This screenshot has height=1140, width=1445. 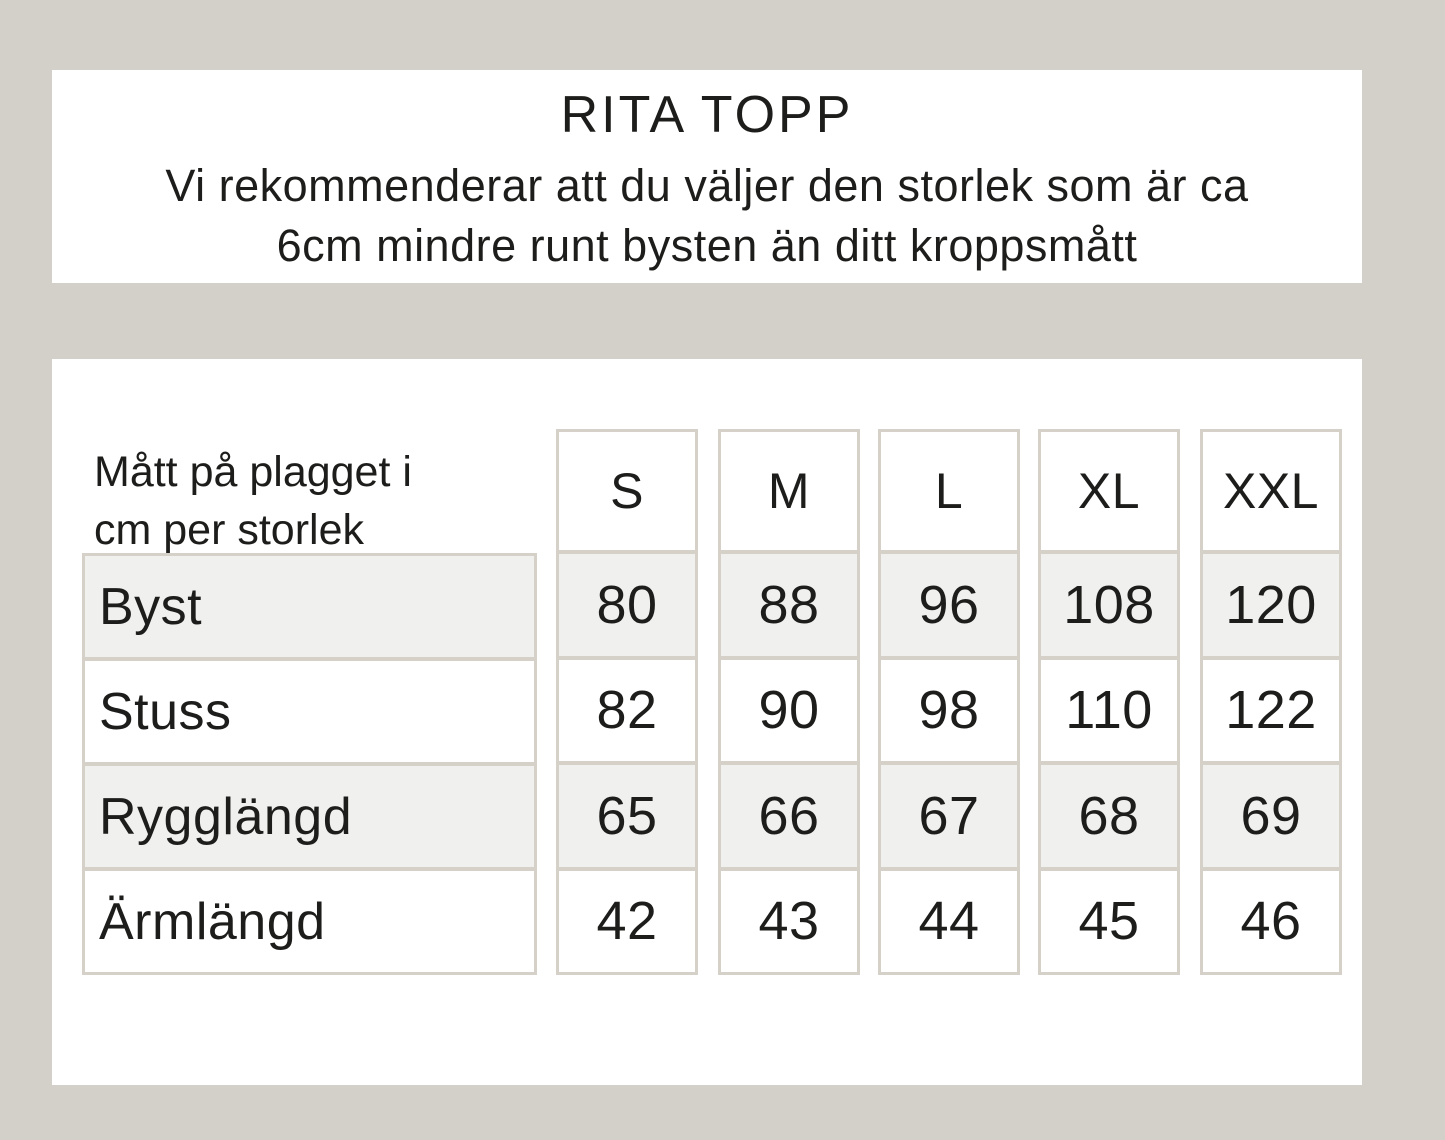 I want to click on value-rygglangd-s: 65, so click(x=627, y=816).